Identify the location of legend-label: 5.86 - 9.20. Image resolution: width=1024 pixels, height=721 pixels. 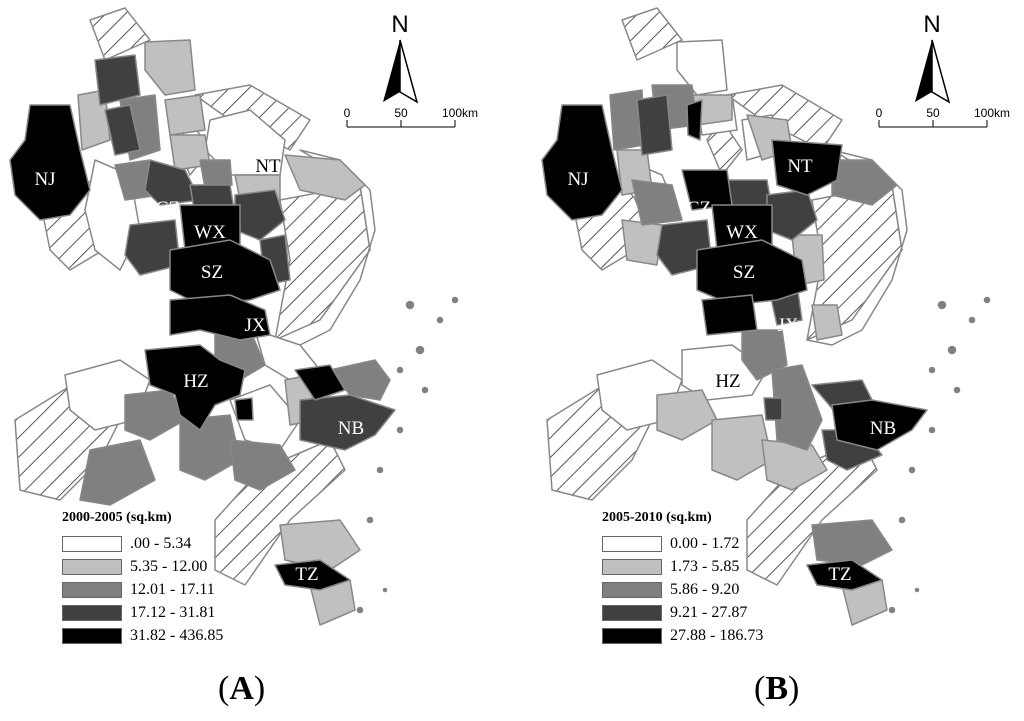
(705, 589).